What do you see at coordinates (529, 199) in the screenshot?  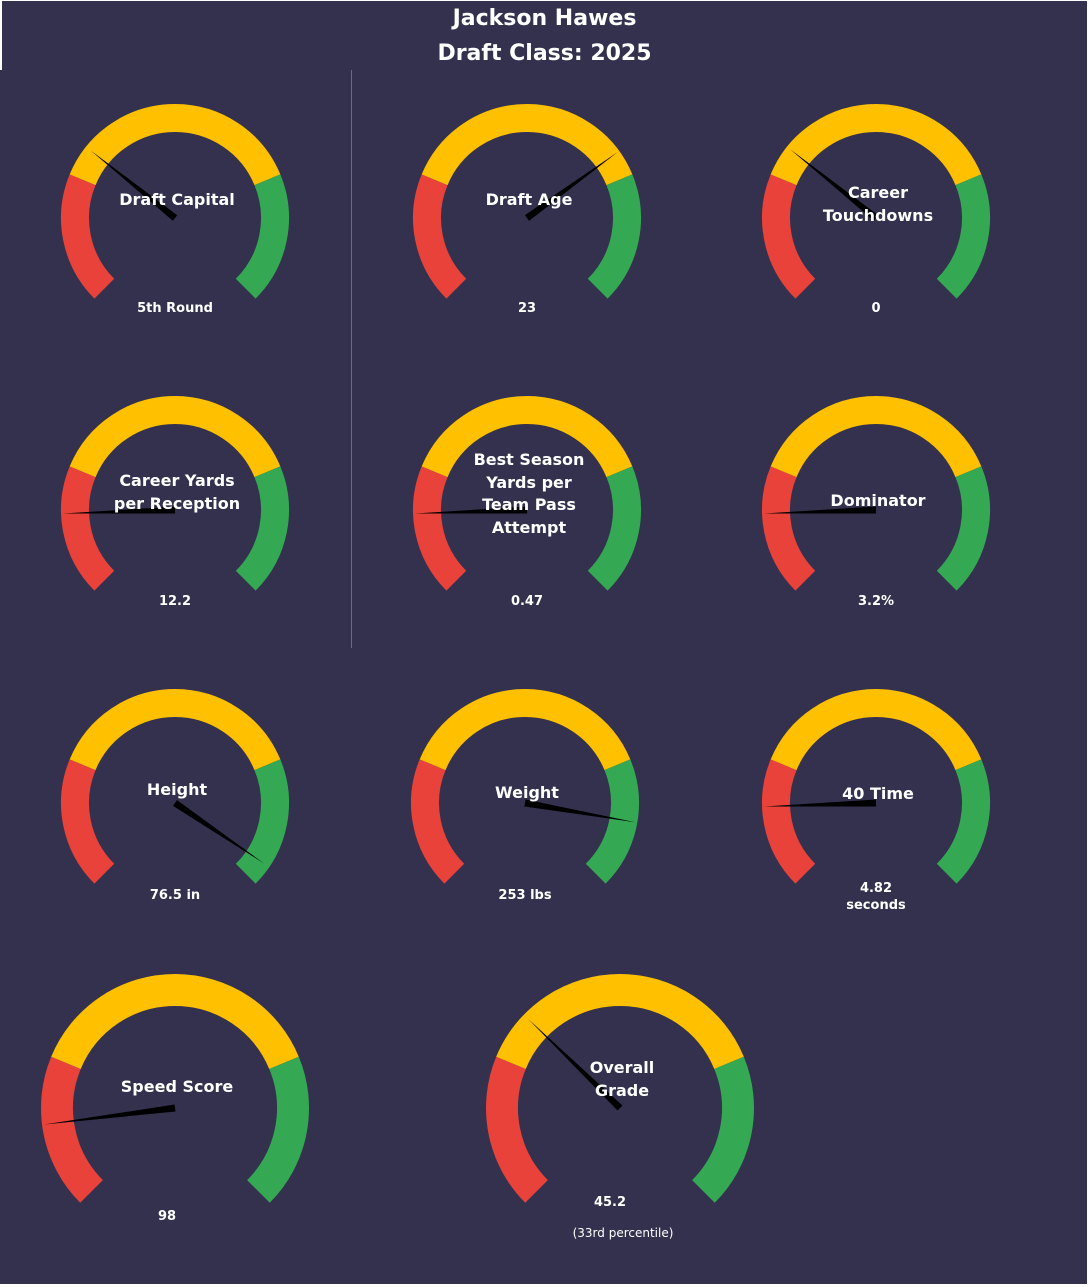 I see `gauge-label-draft-age: Draft Age` at bounding box center [529, 199].